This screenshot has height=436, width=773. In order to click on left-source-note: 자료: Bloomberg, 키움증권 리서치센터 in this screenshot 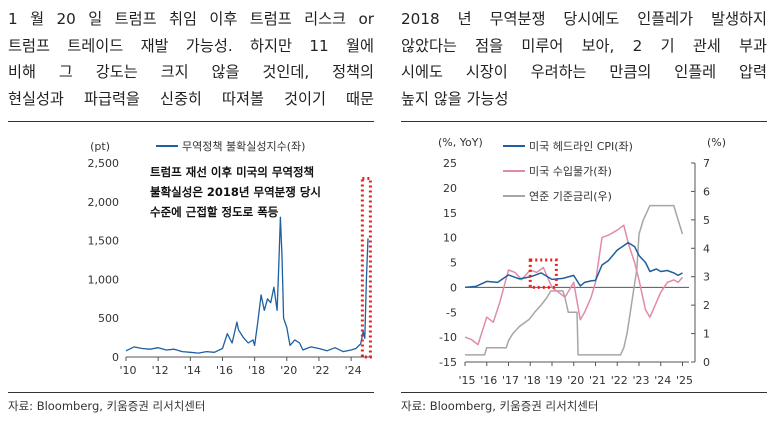, I will do `click(107, 406)`.